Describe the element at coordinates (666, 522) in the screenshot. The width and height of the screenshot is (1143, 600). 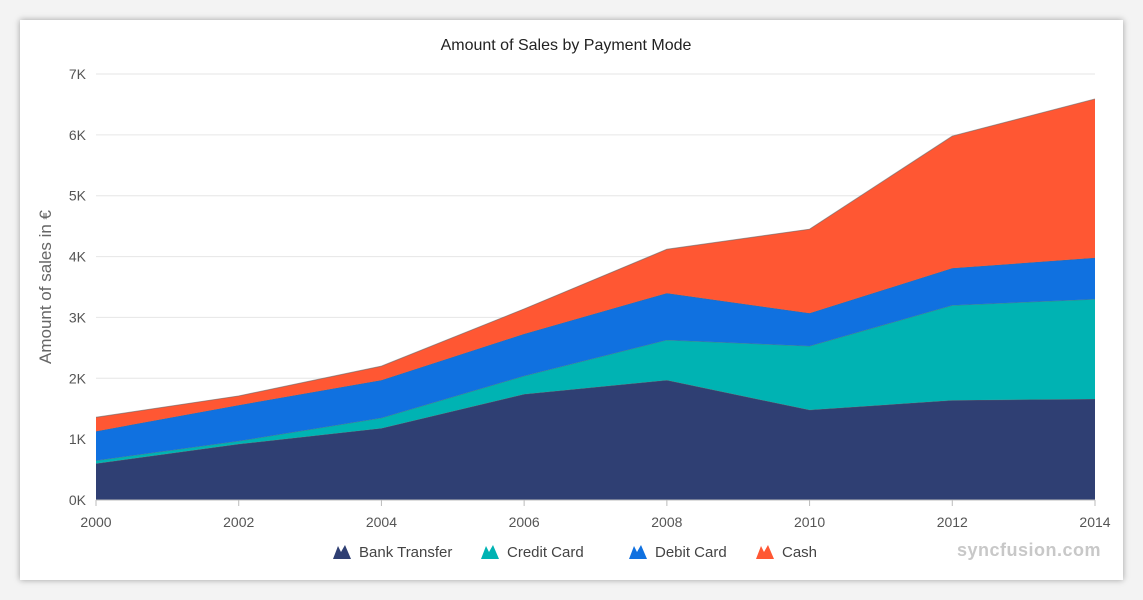
I see `x-tick-label: 2008` at that location.